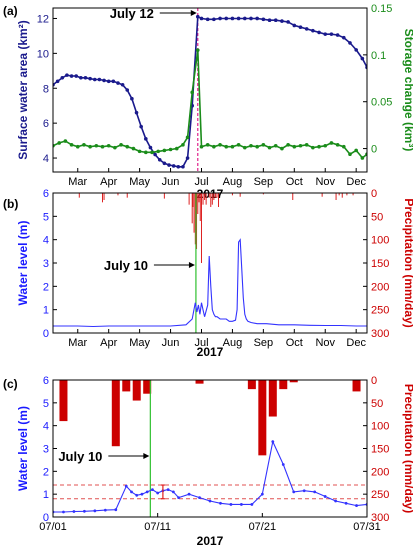 This screenshot has width=413, height=550. What do you see at coordinates (380, 472) in the screenshot?
I see `y-right-tick-label: 200` at bounding box center [380, 472].